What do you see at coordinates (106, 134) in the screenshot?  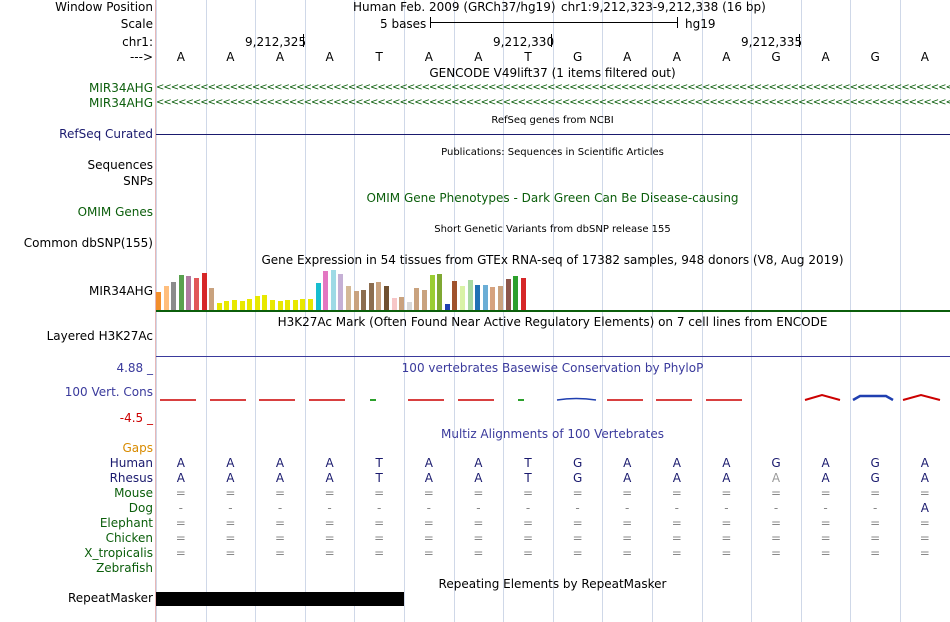 I see `refseq-label: RefSeq Curated` at bounding box center [106, 134].